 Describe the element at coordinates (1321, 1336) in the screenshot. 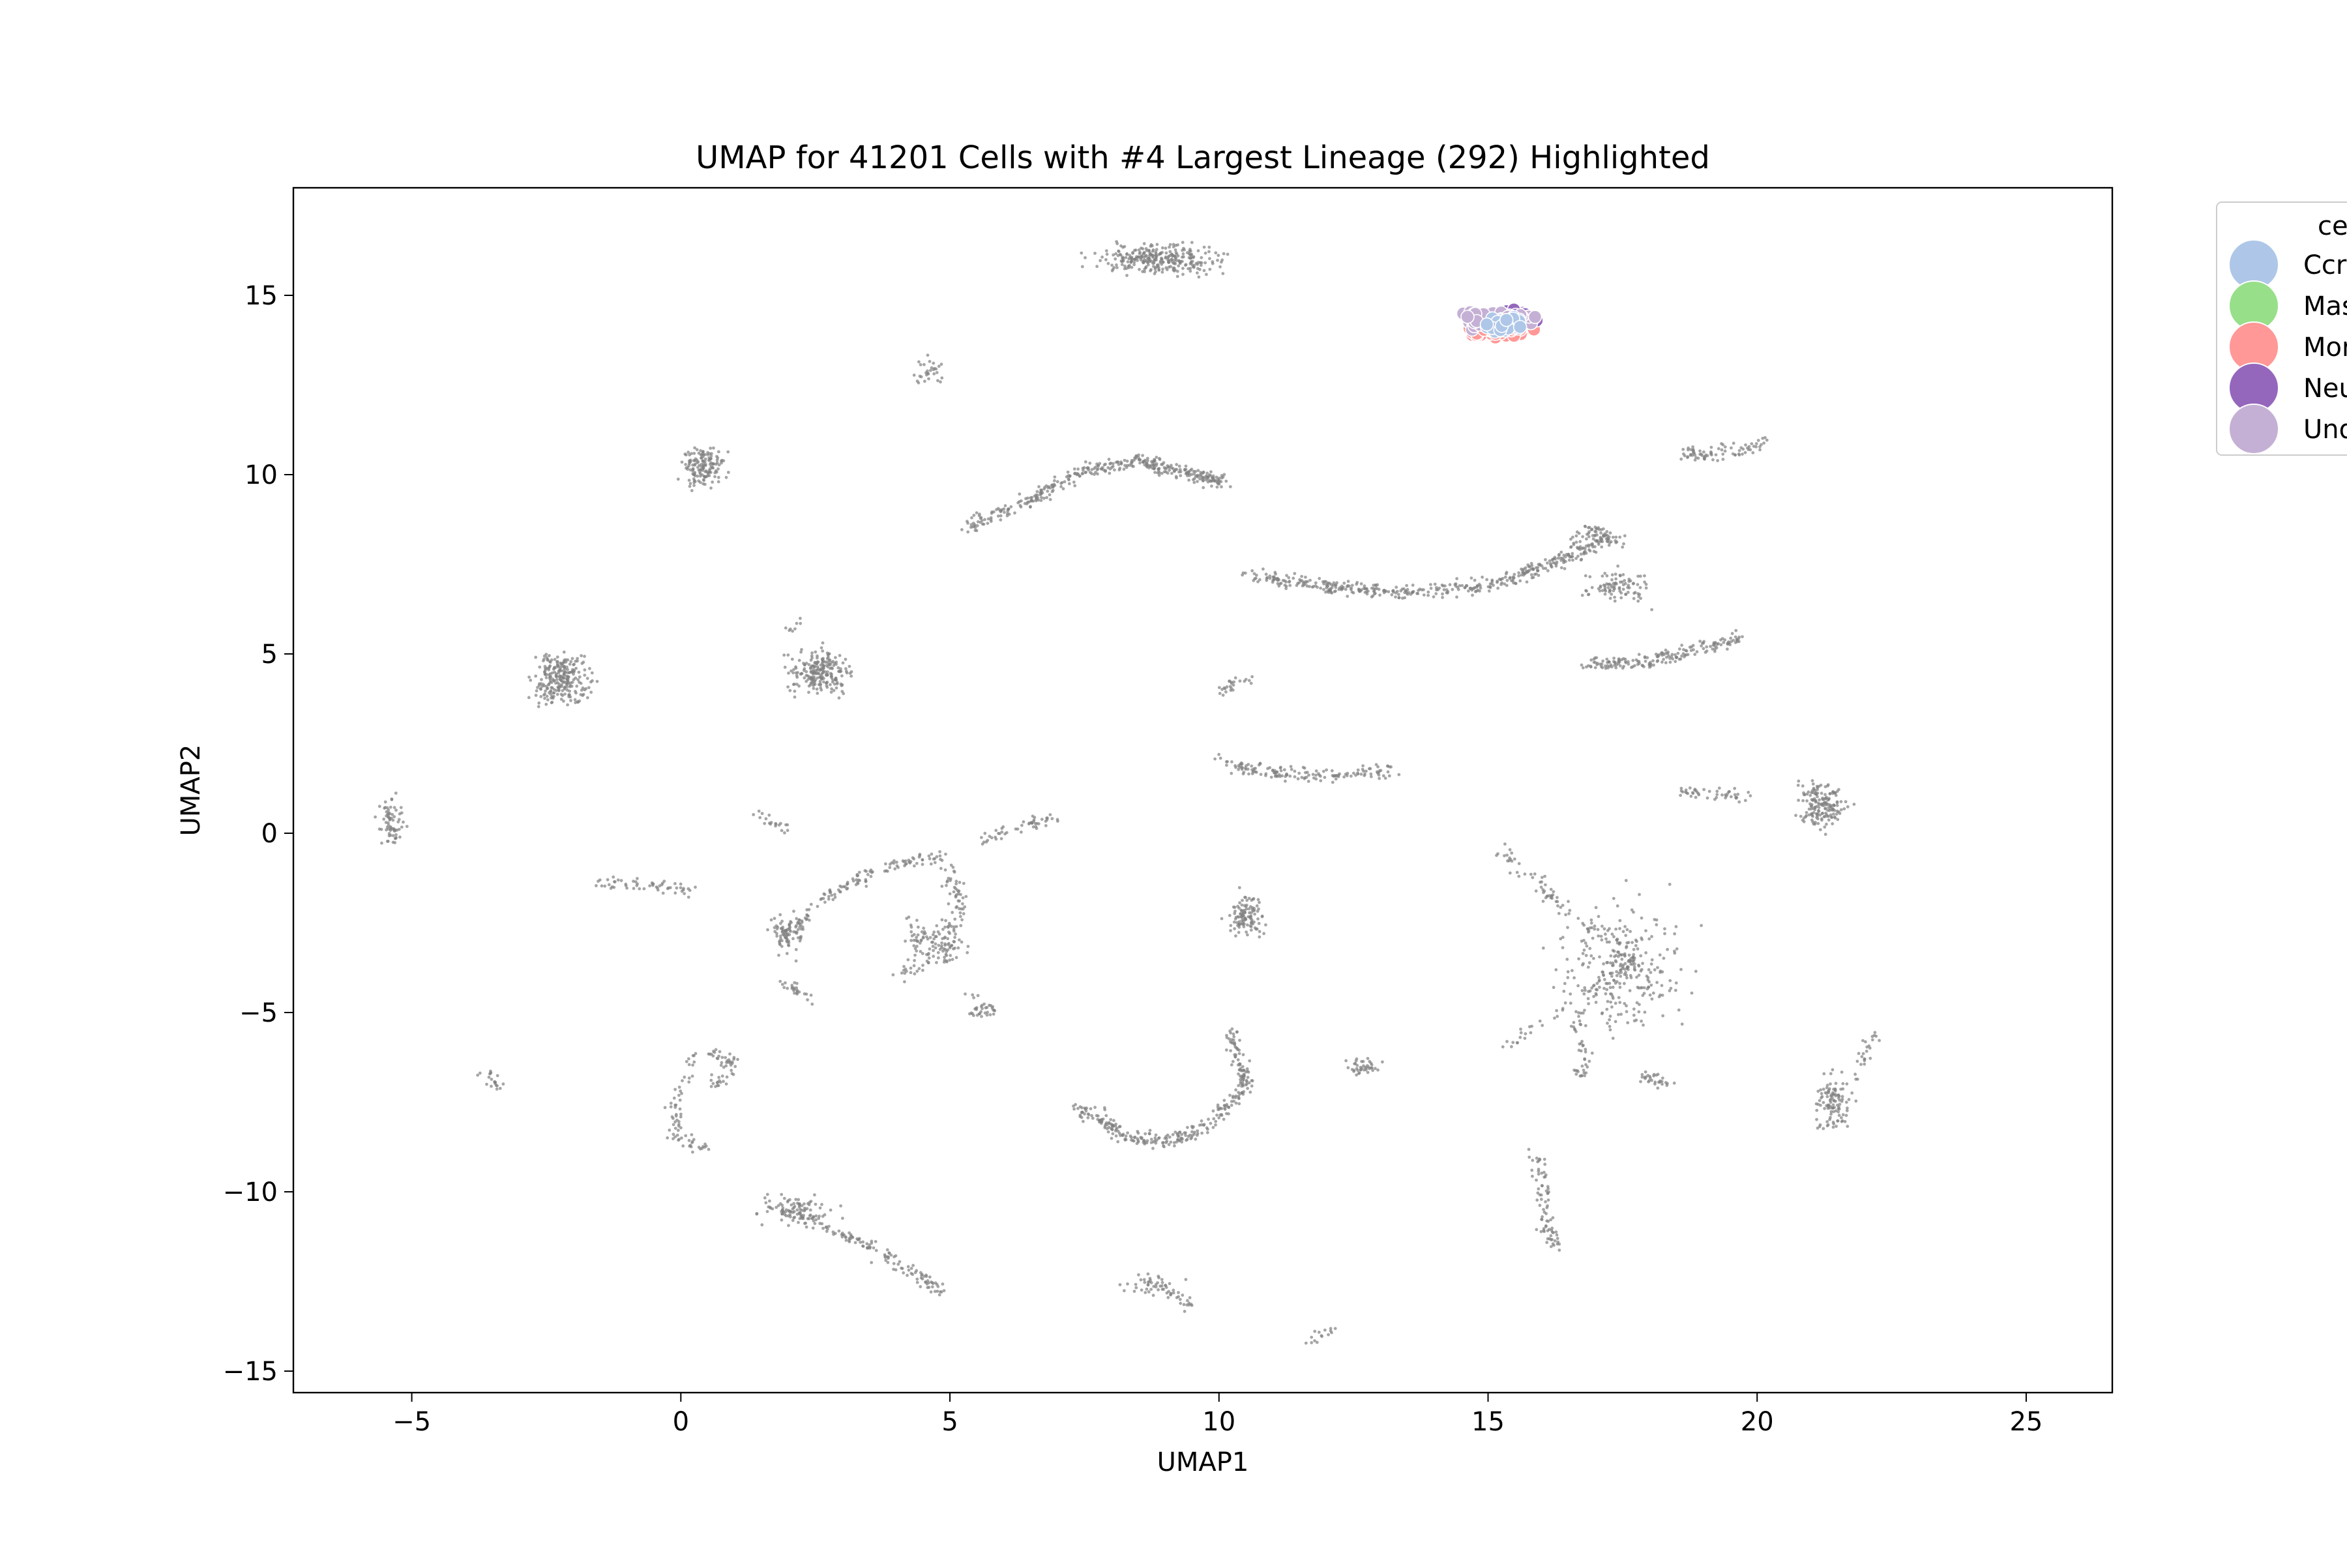

I see `background-cluster` at that location.